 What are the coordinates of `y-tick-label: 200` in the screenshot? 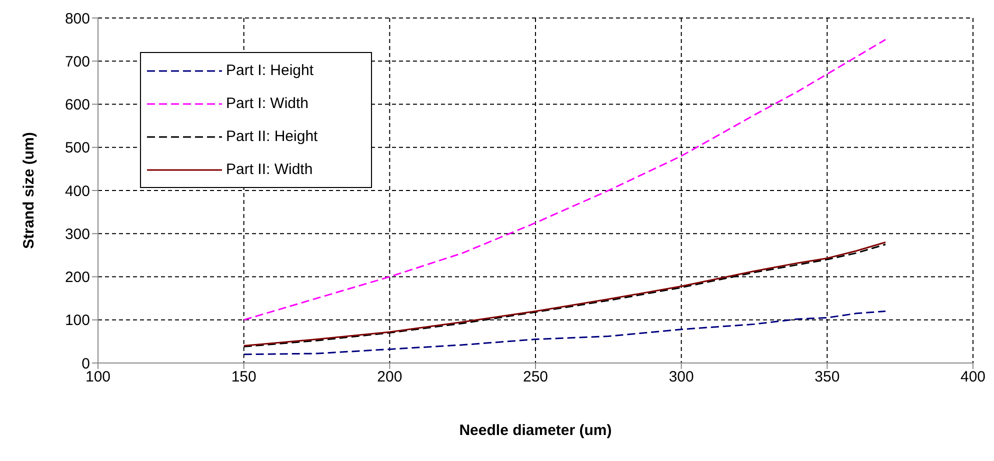 It's located at (77, 277).